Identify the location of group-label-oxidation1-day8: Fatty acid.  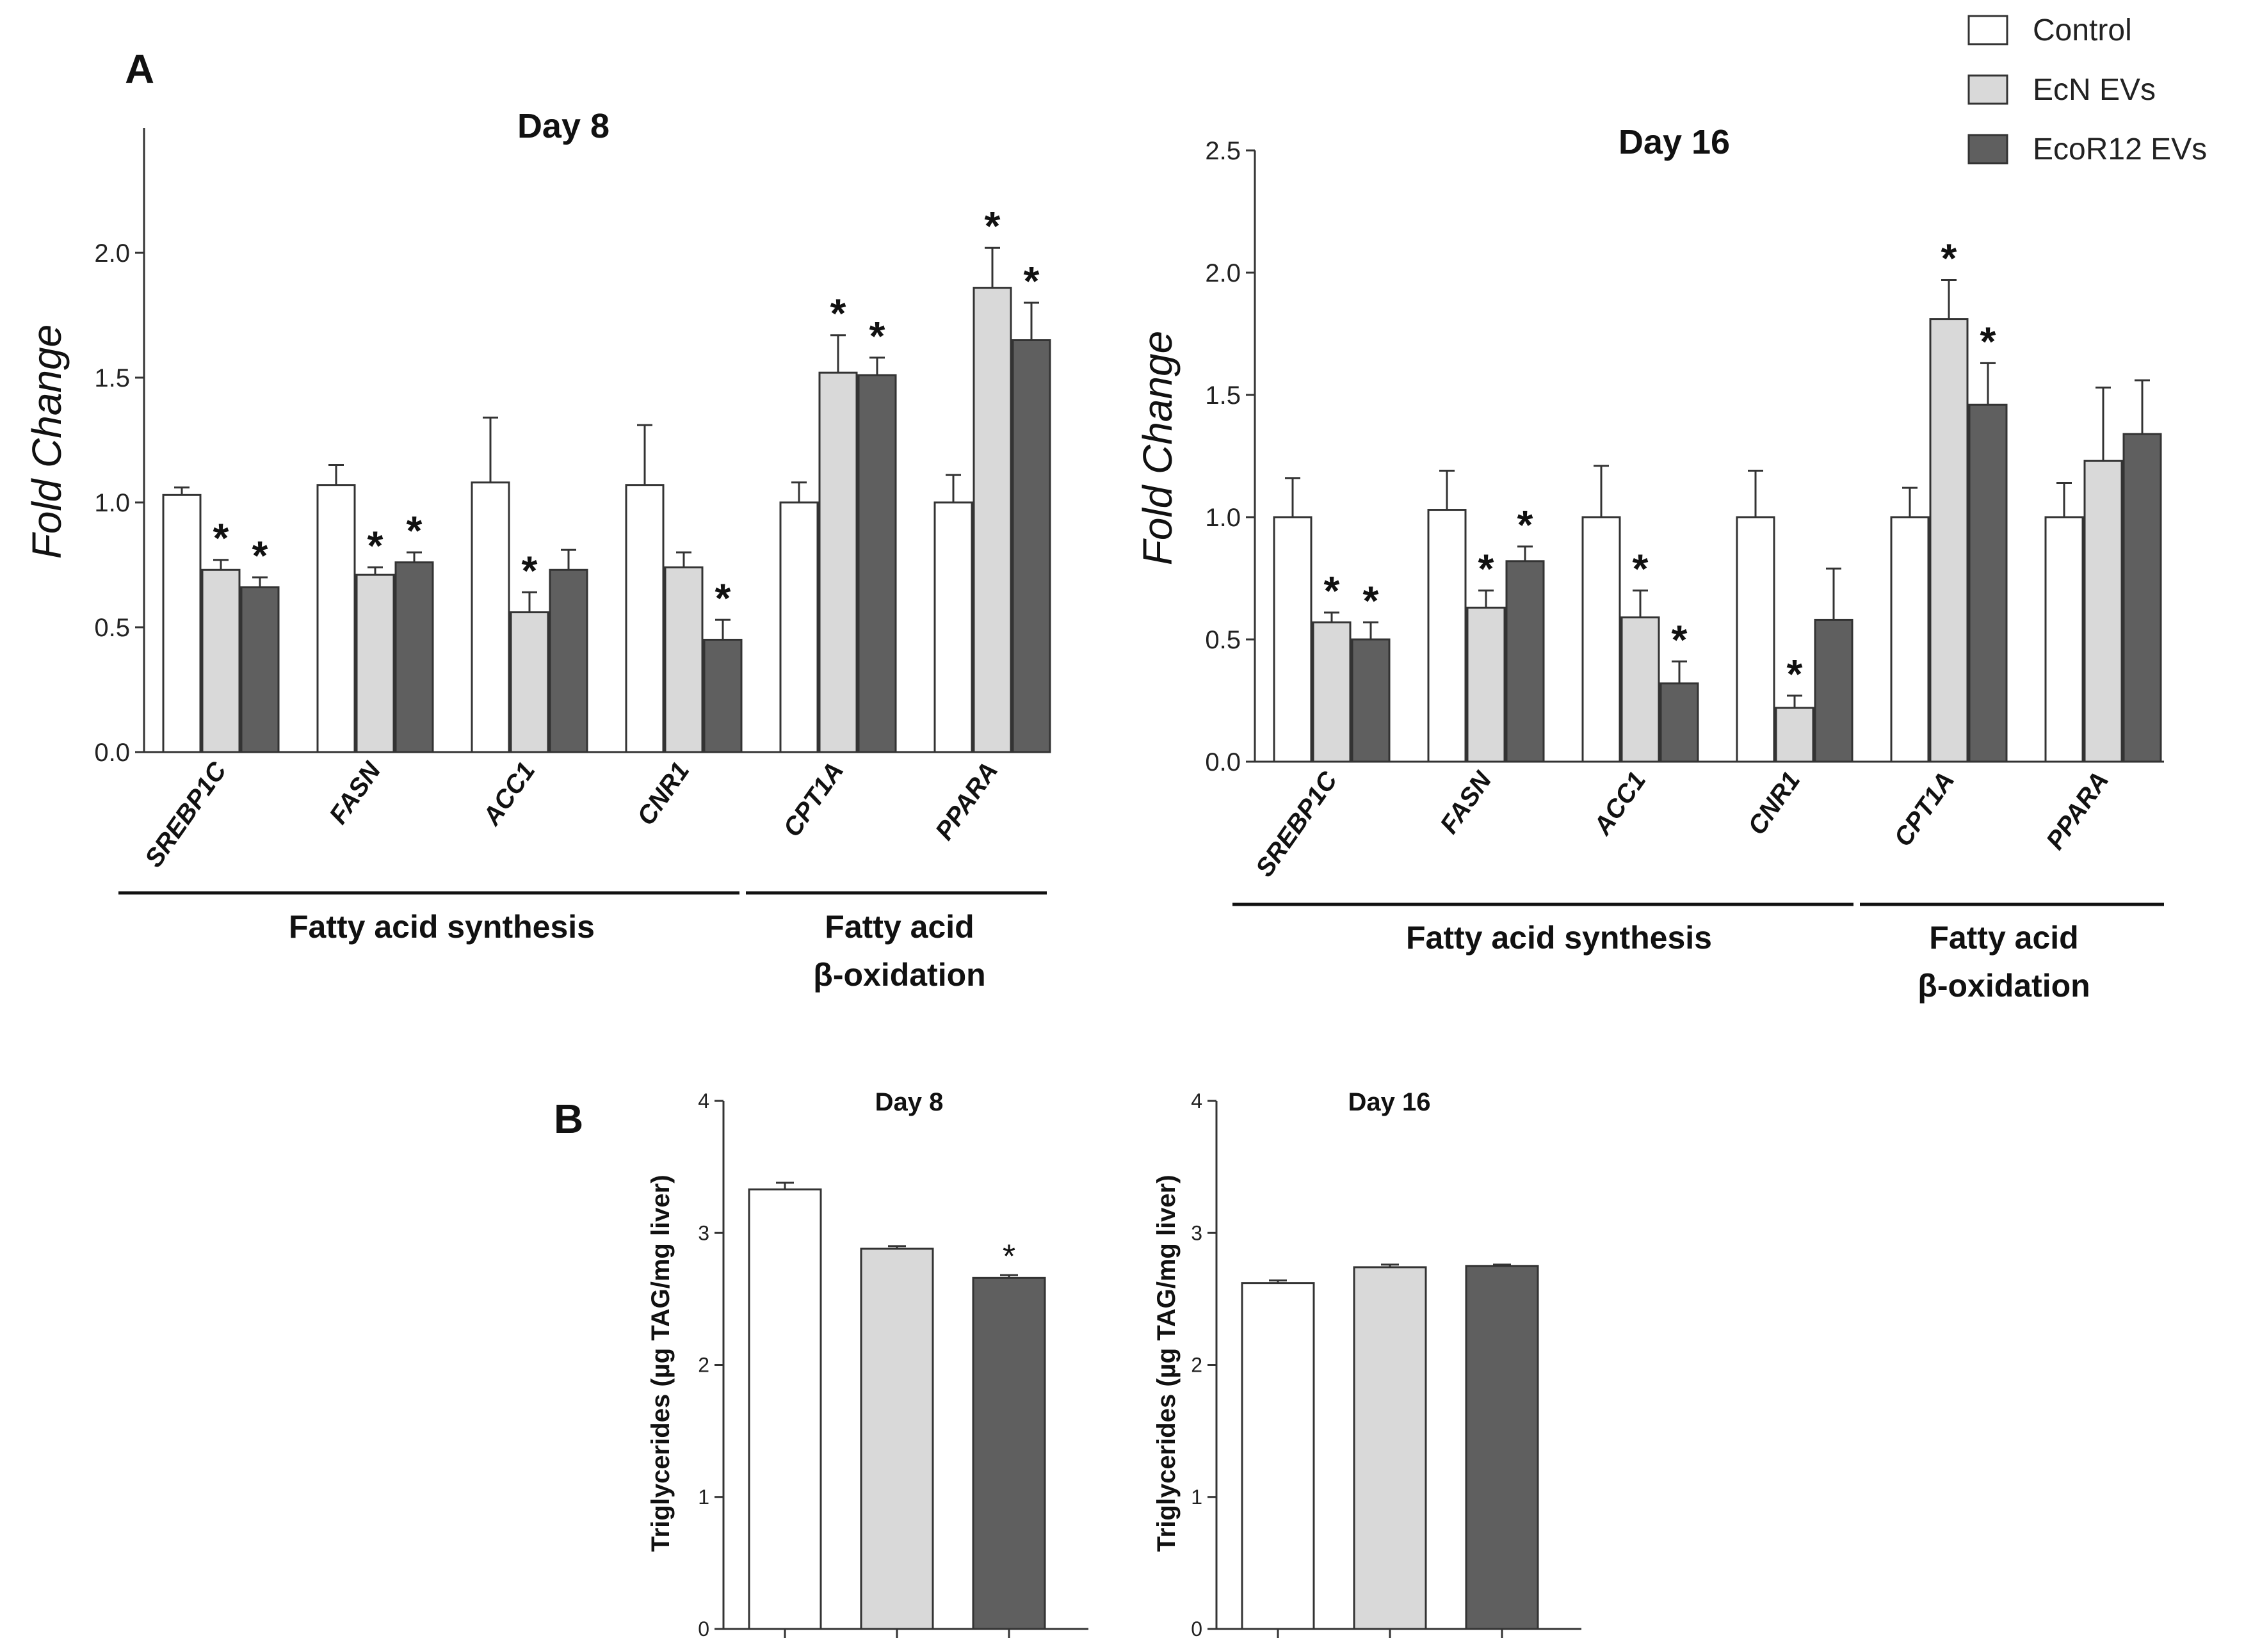
(900, 927).